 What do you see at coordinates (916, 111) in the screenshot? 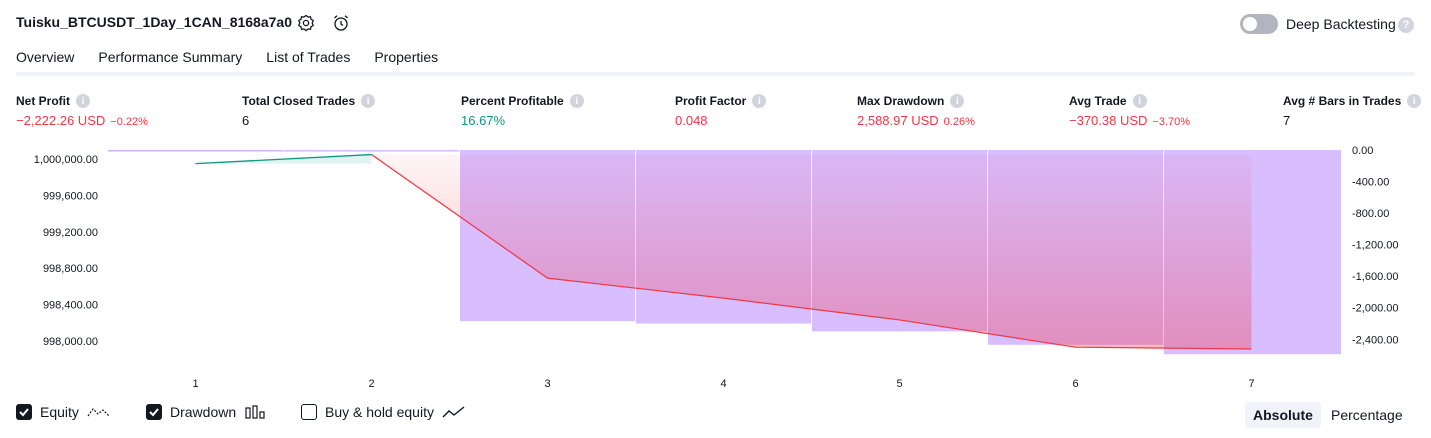
I see `metric-max-drawdown: Max Drawdown i 2,588.97 USD 0.26%` at bounding box center [916, 111].